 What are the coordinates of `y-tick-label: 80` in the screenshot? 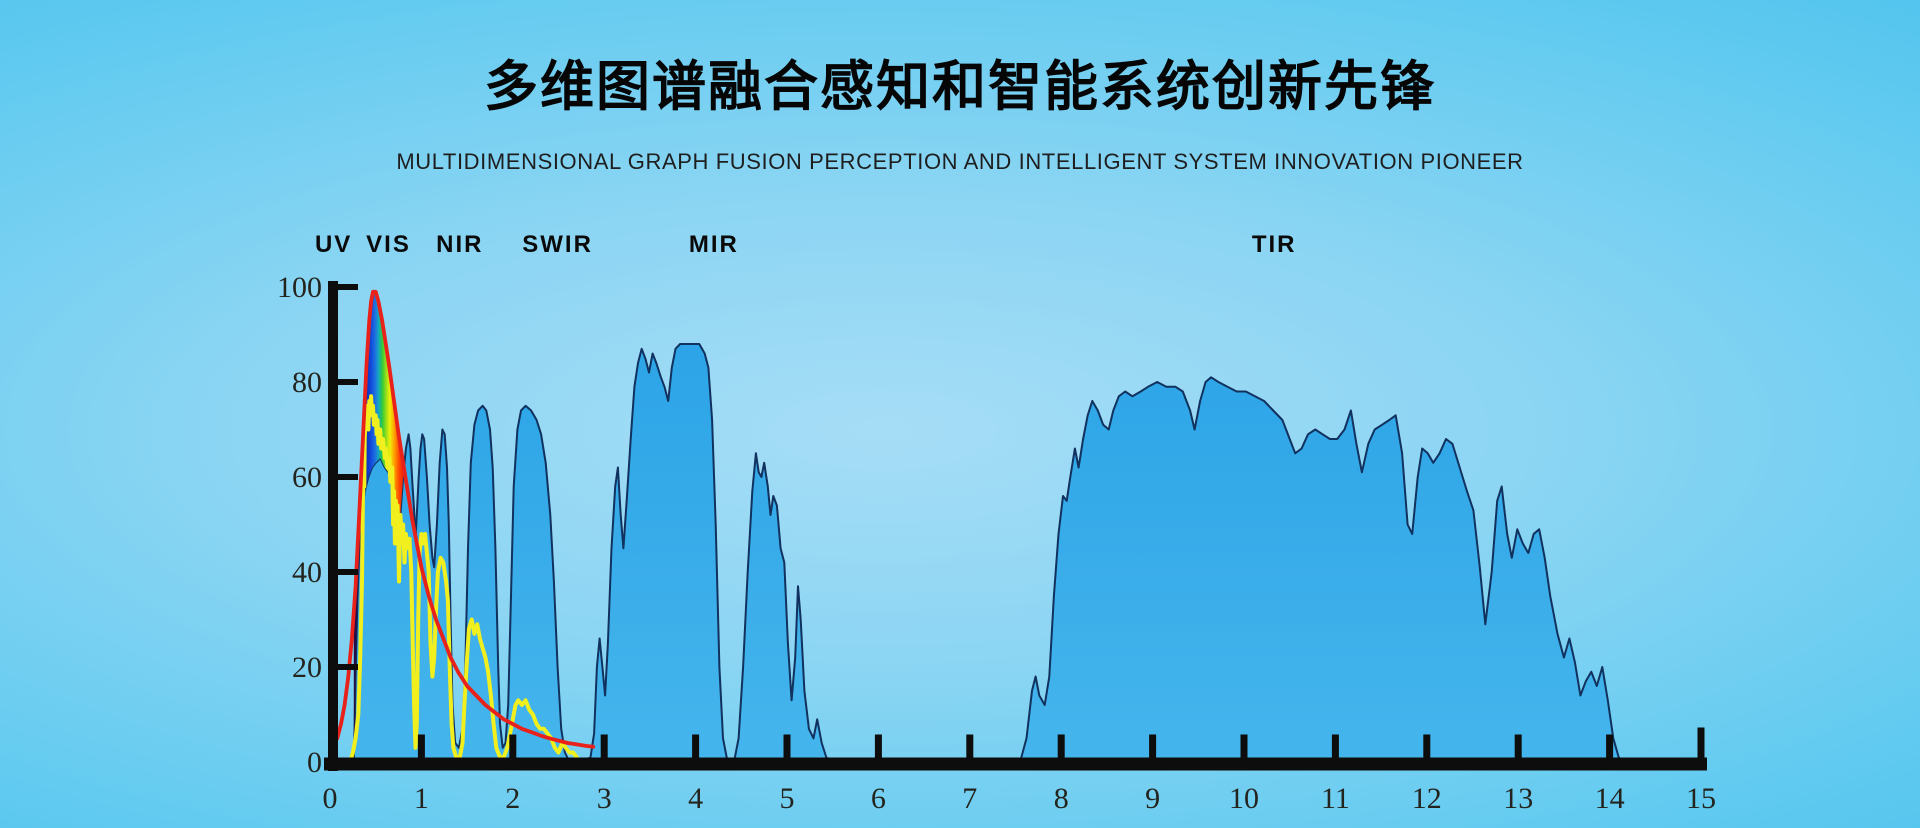 It's located at (307, 382).